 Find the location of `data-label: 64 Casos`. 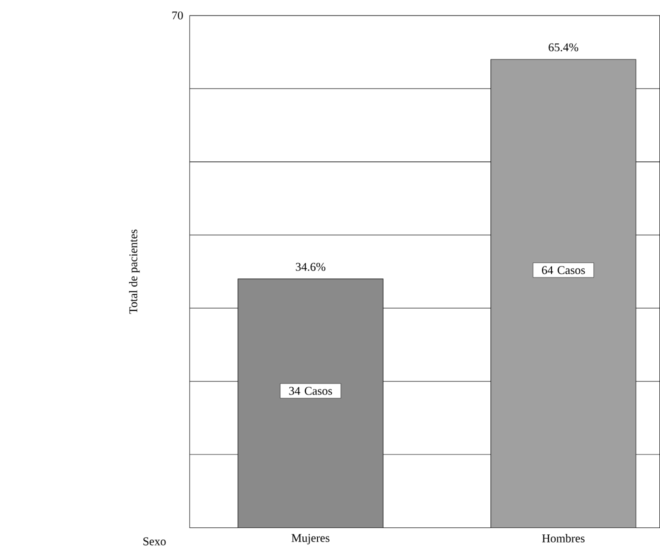

data-label: 64 Casos is located at coordinates (563, 270).